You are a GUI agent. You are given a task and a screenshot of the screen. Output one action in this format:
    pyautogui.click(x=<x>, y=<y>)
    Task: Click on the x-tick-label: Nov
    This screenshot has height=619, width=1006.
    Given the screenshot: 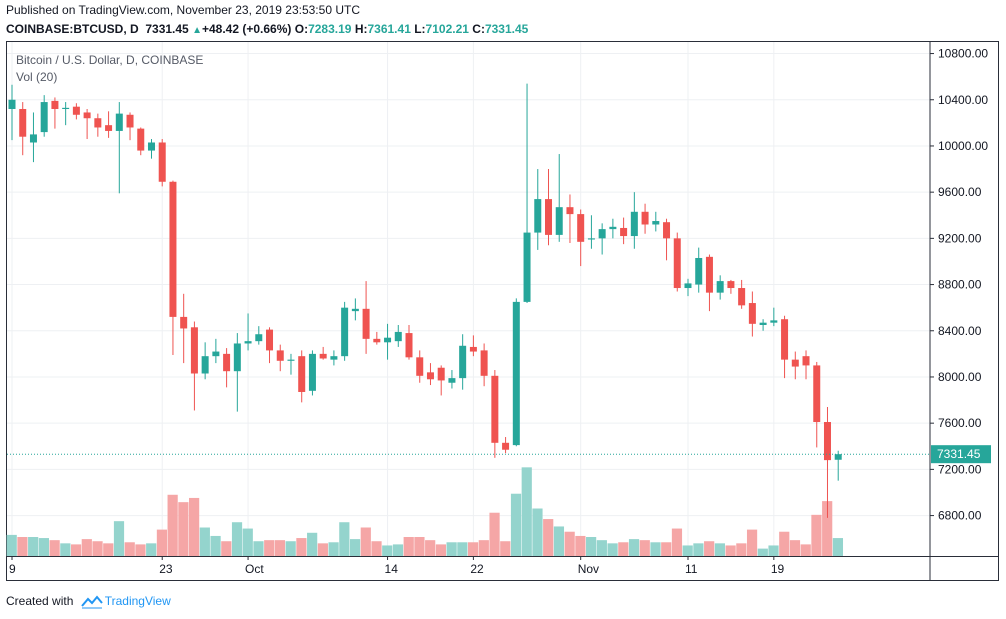 What is the action you would take?
    pyautogui.click(x=588, y=569)
    